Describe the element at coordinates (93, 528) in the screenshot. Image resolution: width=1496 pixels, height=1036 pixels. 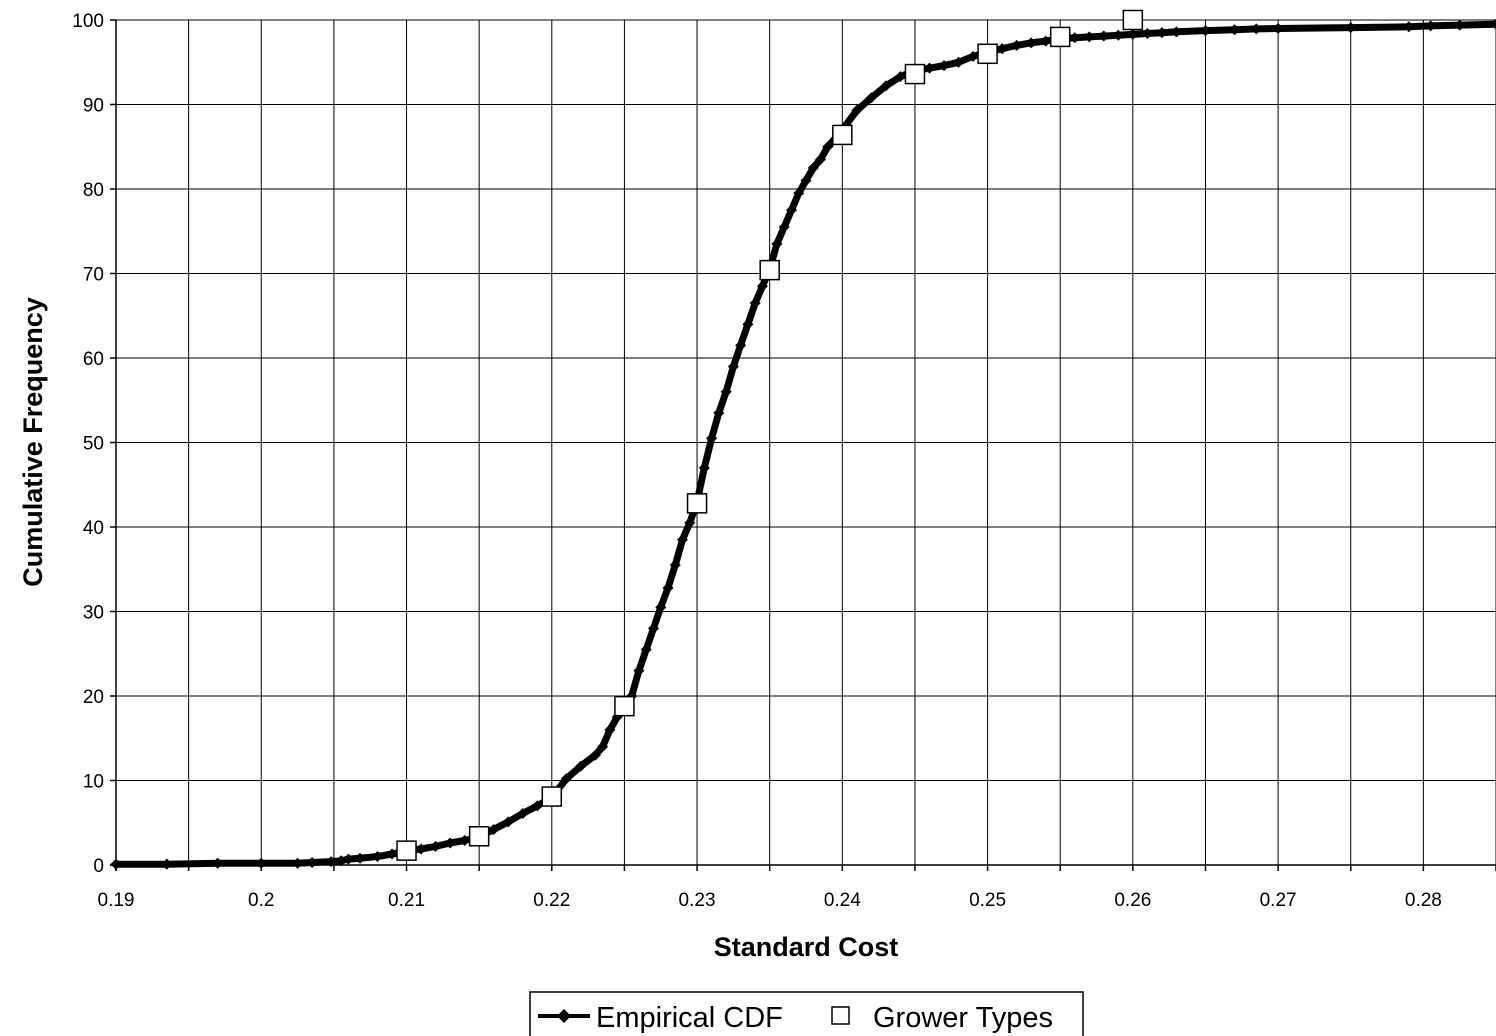
I see `y-tick-label: 40` at that location.